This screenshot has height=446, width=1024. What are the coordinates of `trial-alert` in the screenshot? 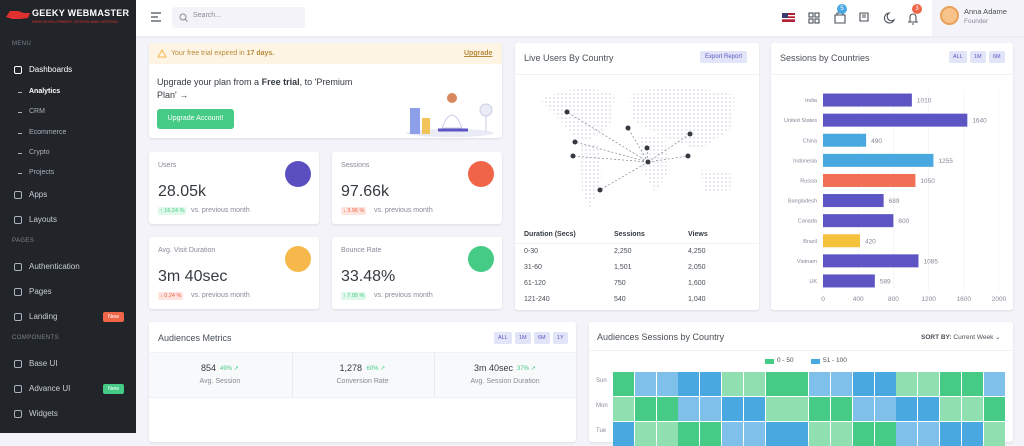 It's located at (325, 53).